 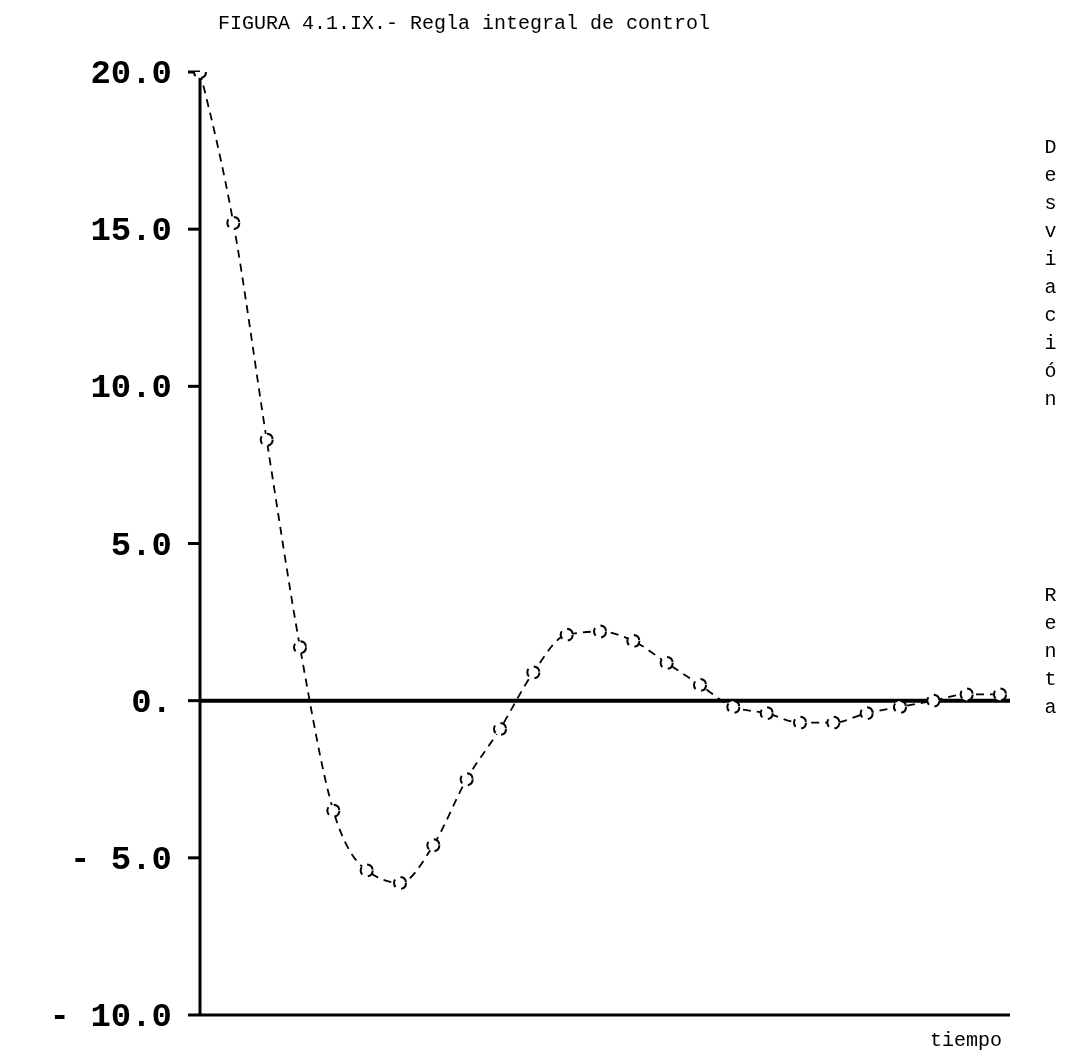 I want to click on y-tick-label: 20.0, so click(x=131, y=74).